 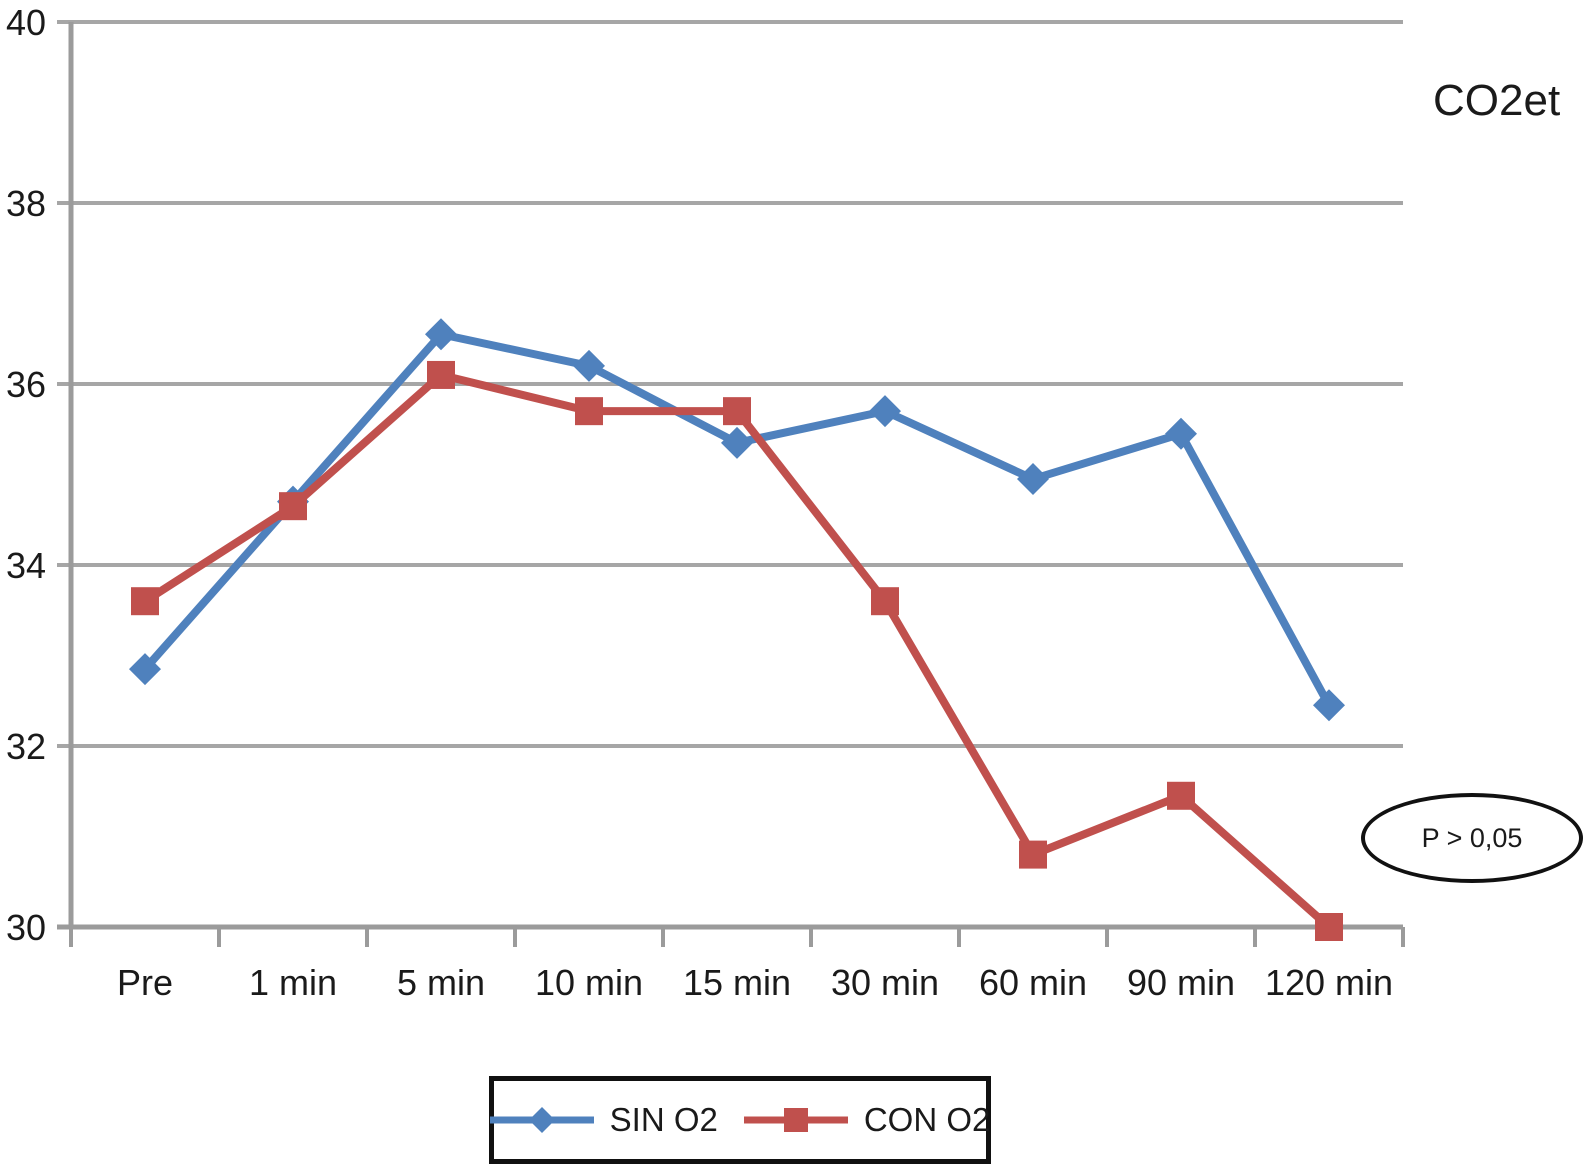 I want to click on legend-item-sin-o2: SIN O2, so click(x=603, y=1120).